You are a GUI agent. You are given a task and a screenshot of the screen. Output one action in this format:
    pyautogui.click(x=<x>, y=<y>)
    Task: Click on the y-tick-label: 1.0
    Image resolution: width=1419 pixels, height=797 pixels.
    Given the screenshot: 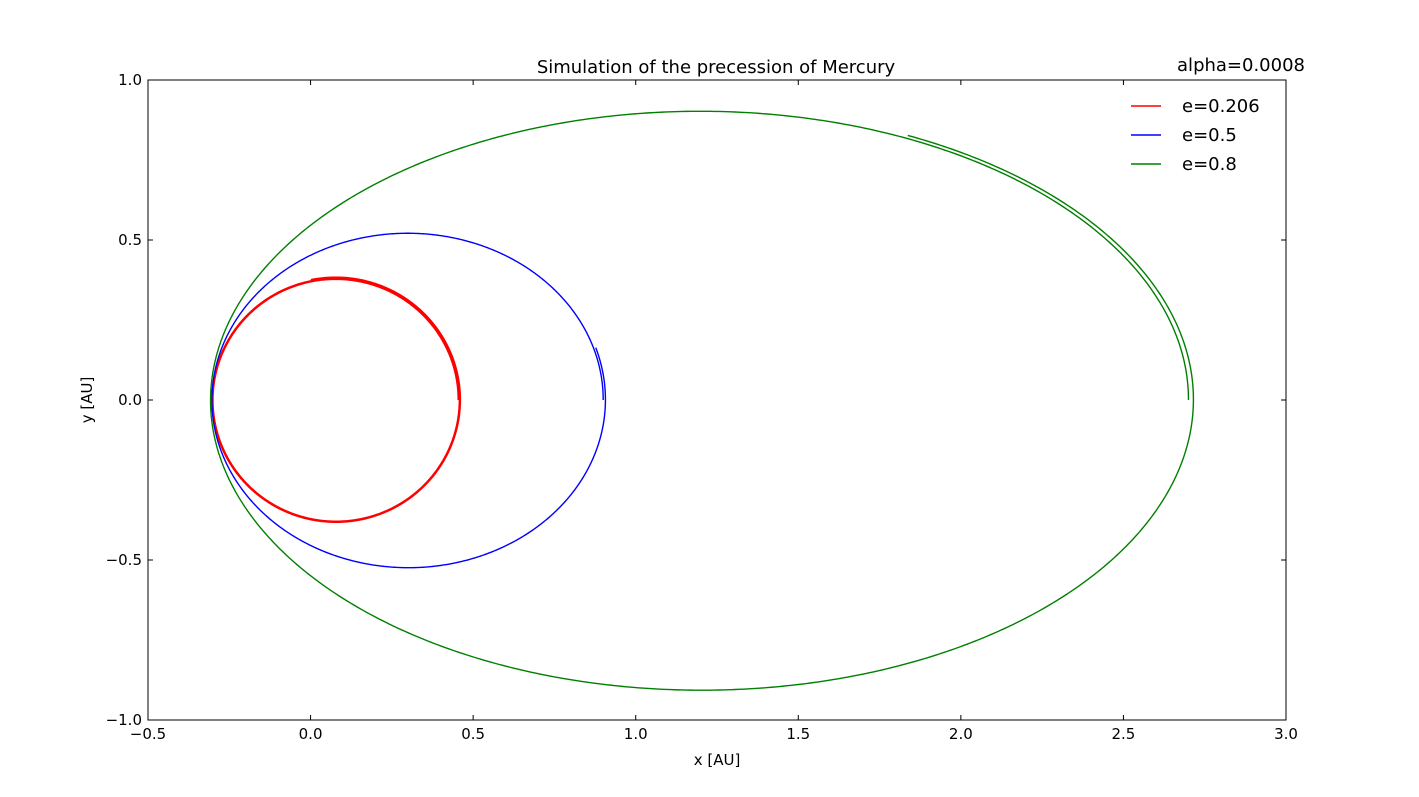 What is the action you would take?
    pyautogui.click(x=130, y=80)
    